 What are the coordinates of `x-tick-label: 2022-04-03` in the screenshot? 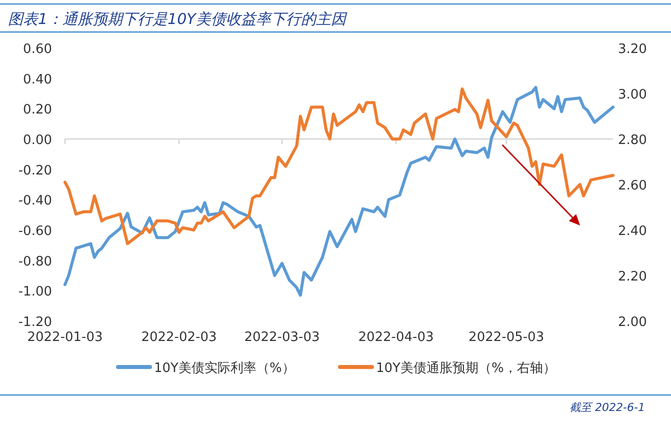 It's located at (396, 337).